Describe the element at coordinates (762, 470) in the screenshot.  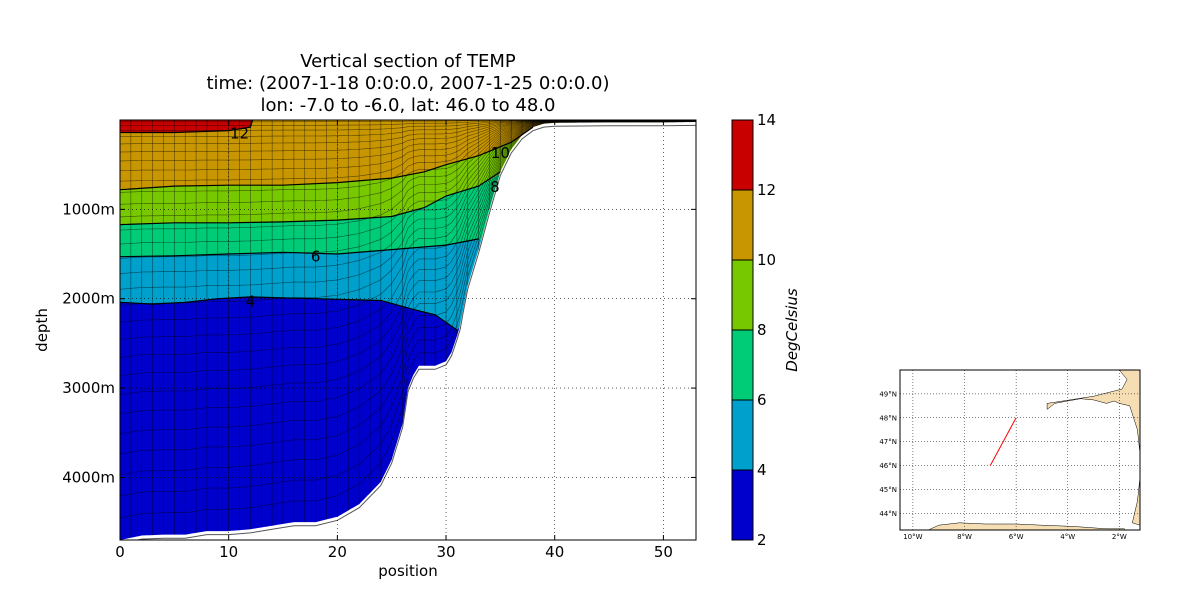
I see `colorbar-tick-label: 4` at that location.